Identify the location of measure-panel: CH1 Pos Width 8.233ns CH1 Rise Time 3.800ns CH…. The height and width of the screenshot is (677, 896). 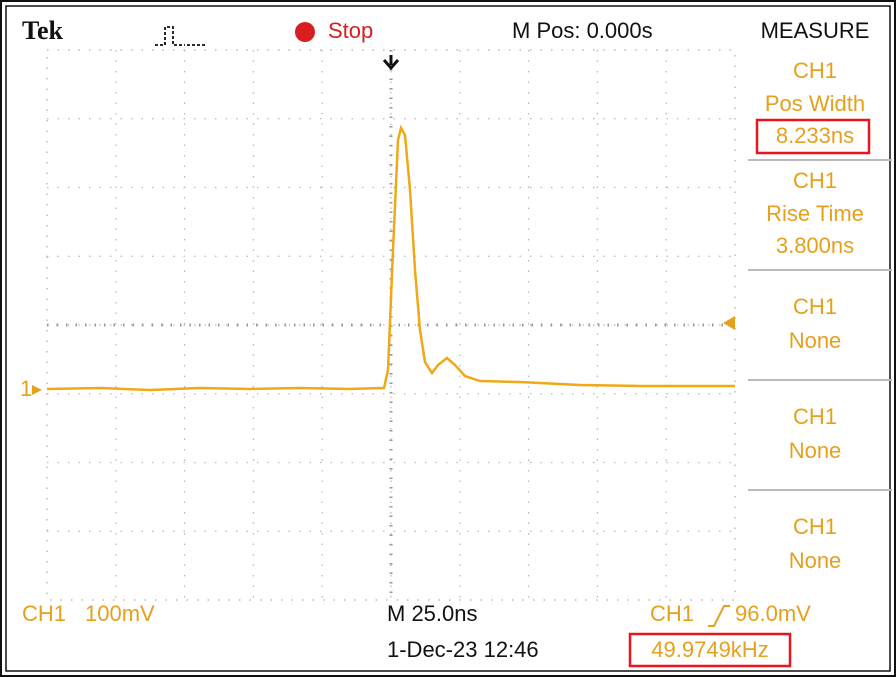
(820, 315).